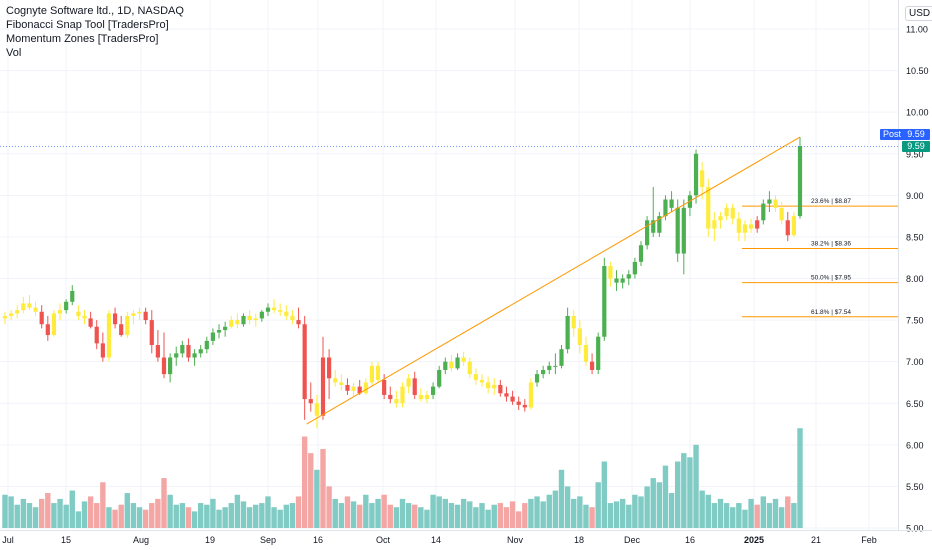  Describe the element at coordinates (915, 404) in the screenshot. I see `price-tick-label: 6.50` at that location.